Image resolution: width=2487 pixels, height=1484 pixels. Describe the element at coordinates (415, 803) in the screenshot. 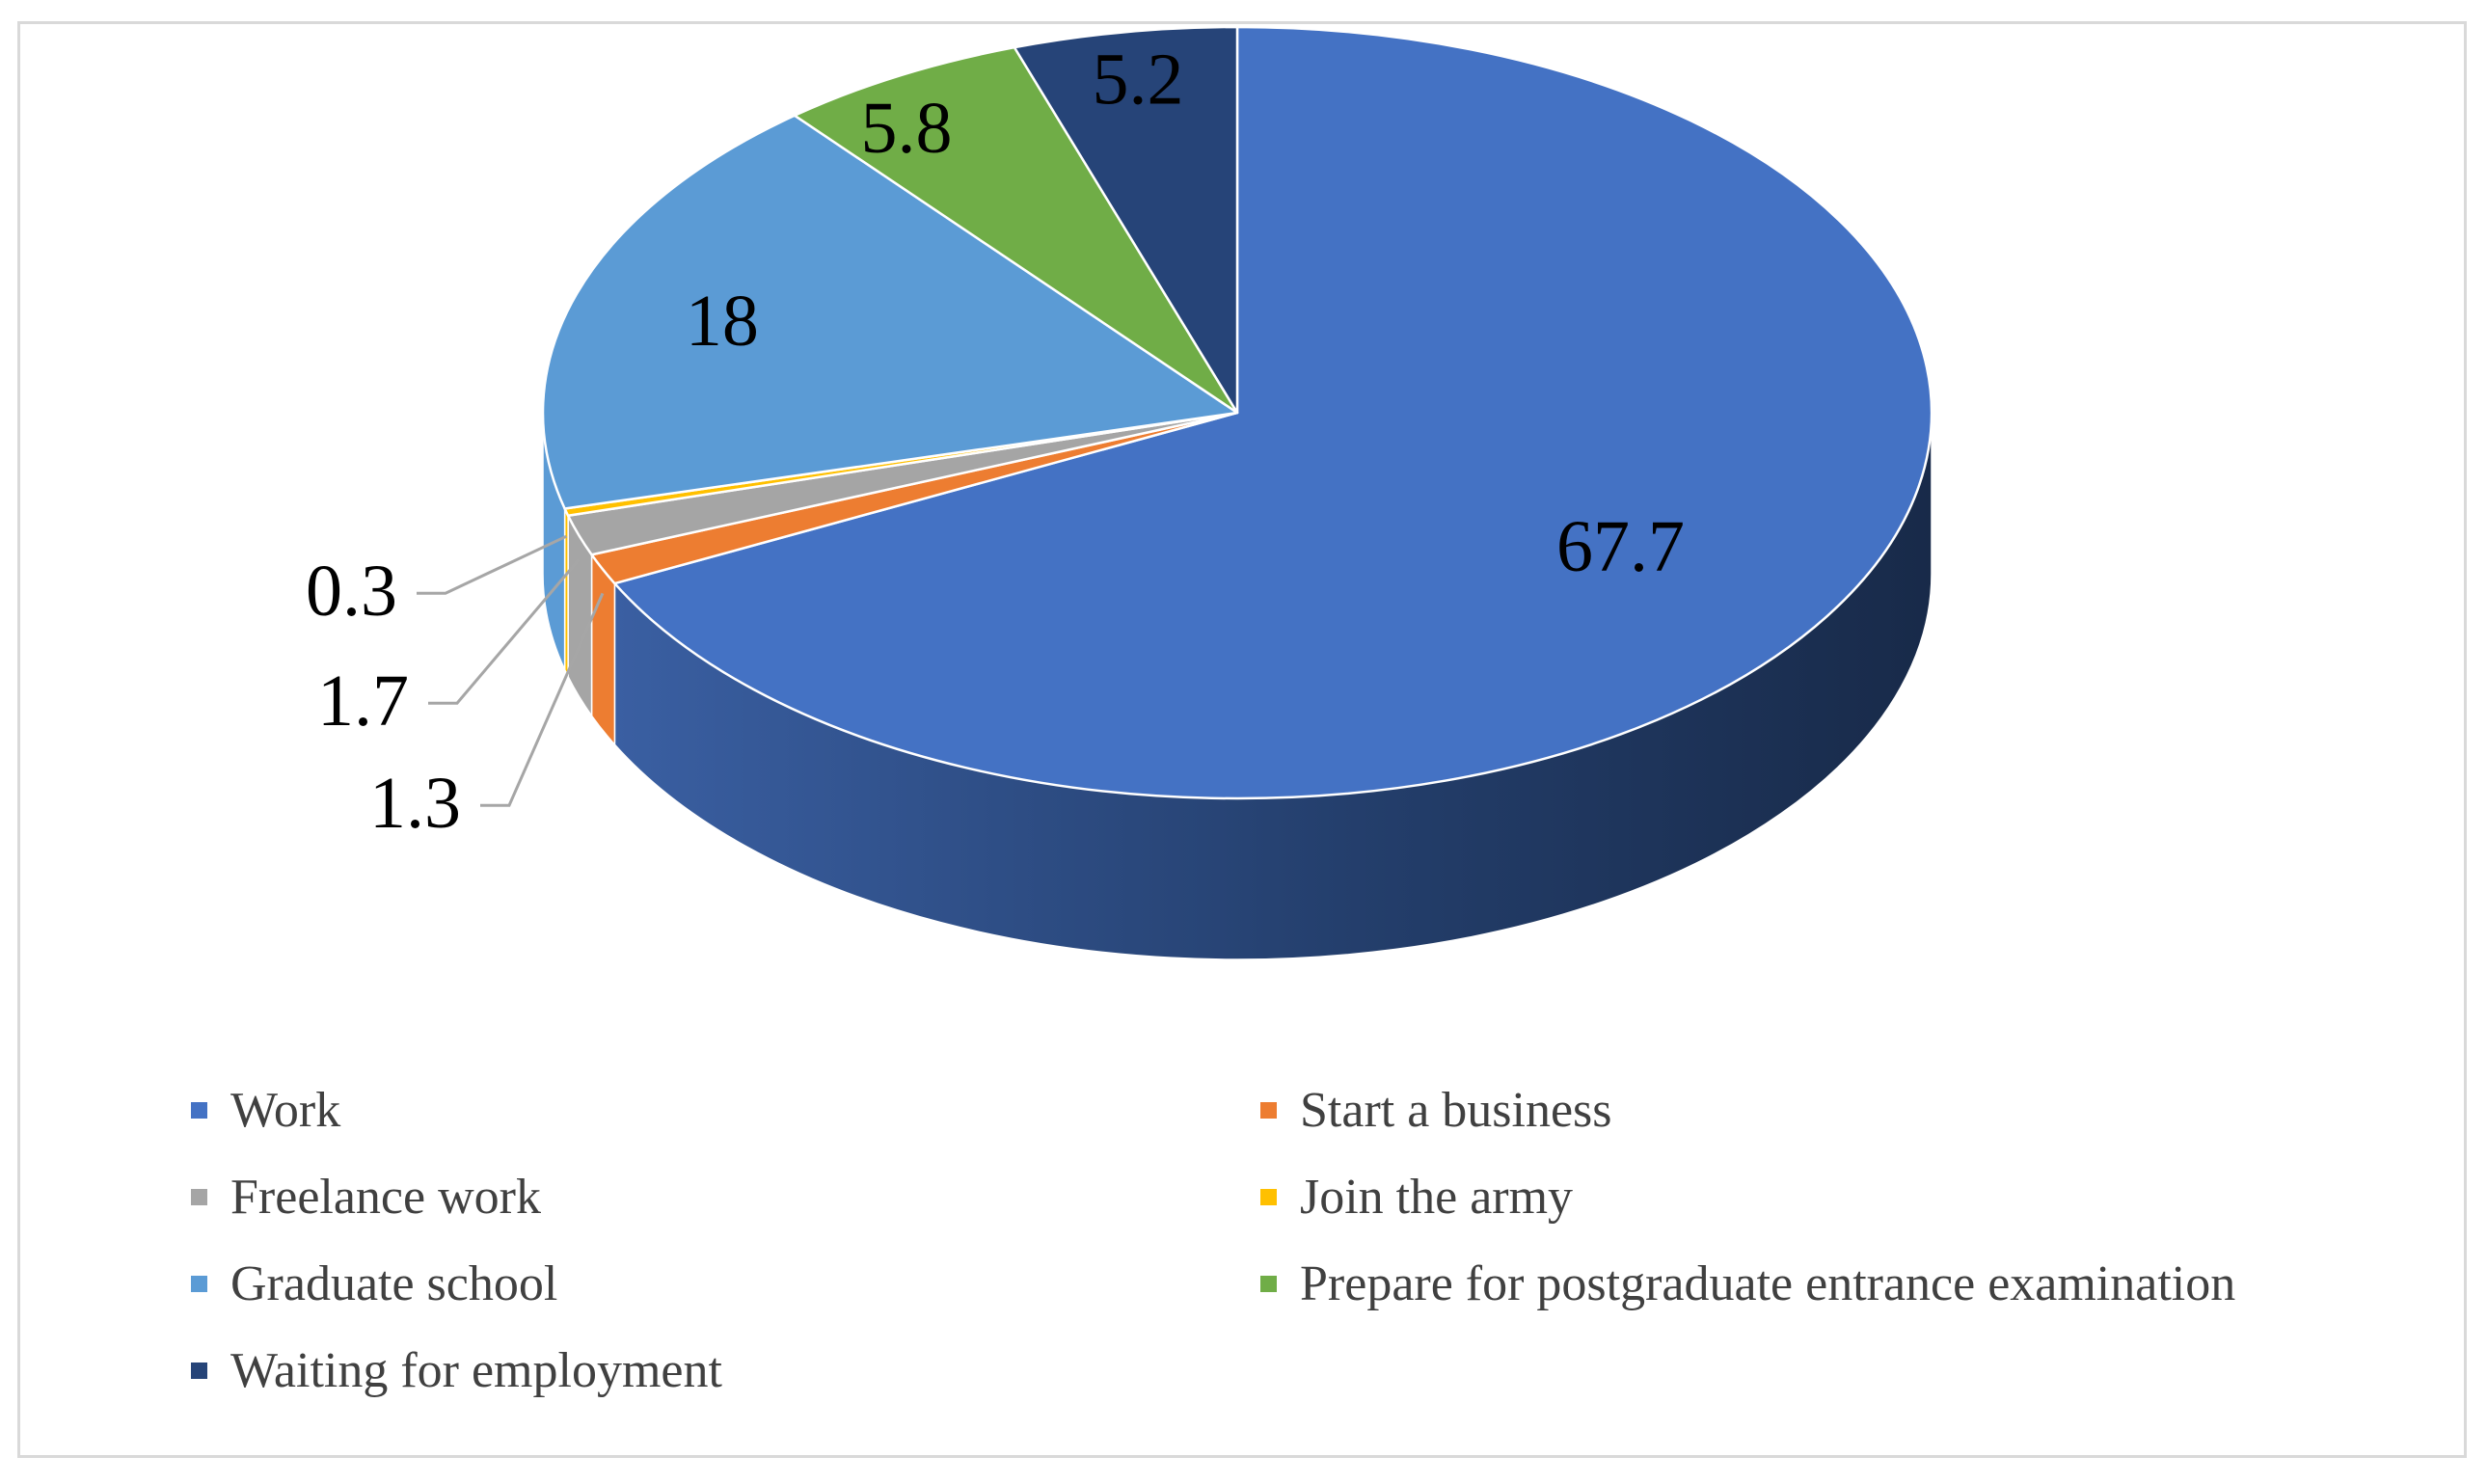

I see `data-label-start-a-business: 1.3` at that location.